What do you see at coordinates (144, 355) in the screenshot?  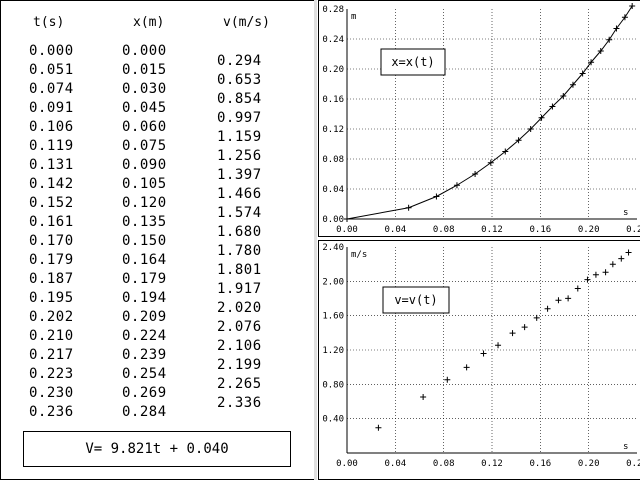 I see `x-cell: 0.239` at bounding box center [144, 355].